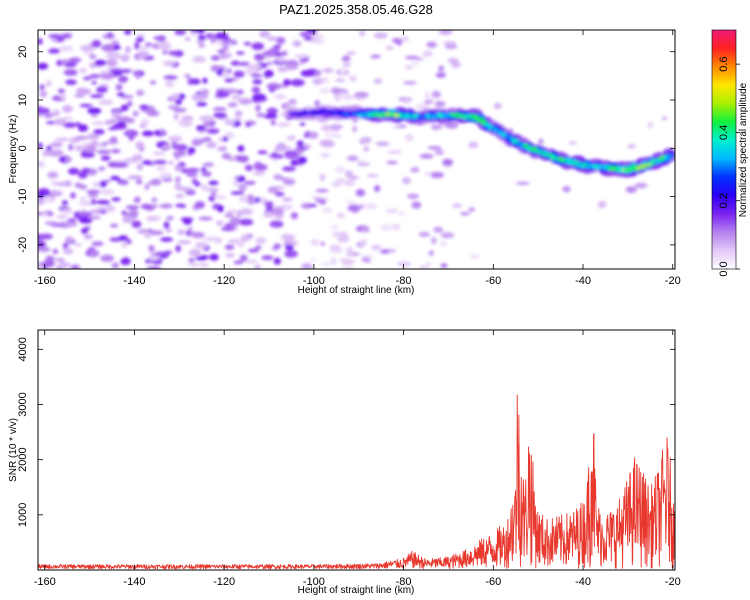  What do you see at coordinates (583, 582) in the screenshot?
I see `snr-x-tick-label: -40` at bounding box center [583, 582].